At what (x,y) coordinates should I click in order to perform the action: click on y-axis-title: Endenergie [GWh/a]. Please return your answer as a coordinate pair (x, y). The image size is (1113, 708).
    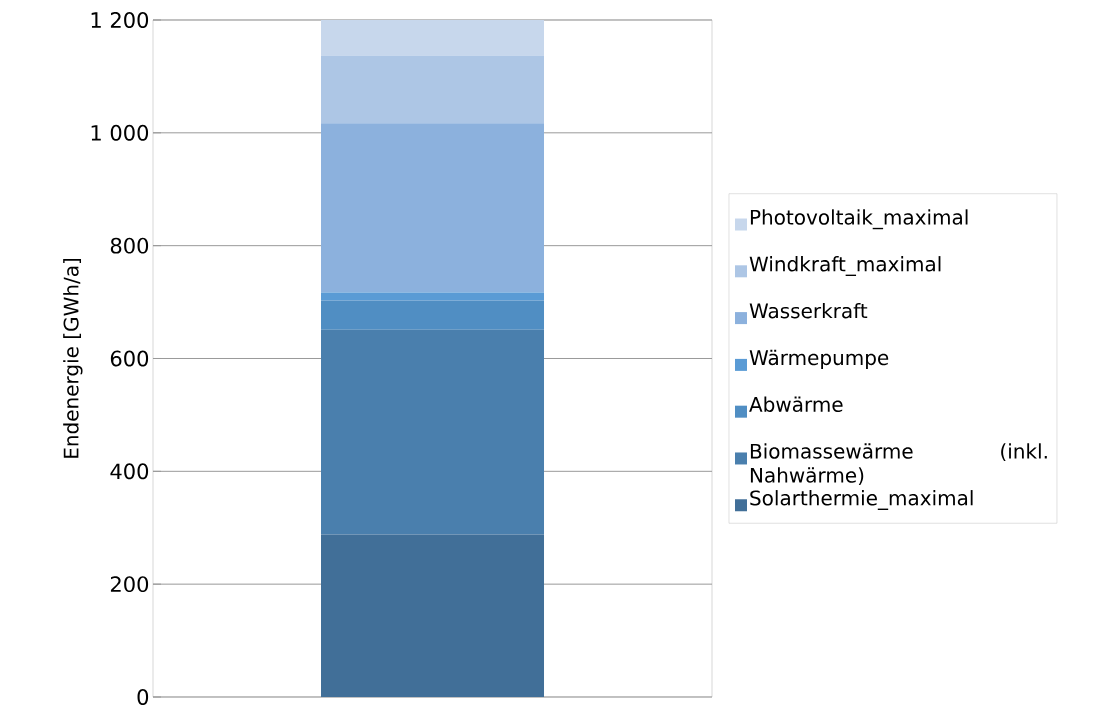
    Looking at the image, I should click on (73, 358).